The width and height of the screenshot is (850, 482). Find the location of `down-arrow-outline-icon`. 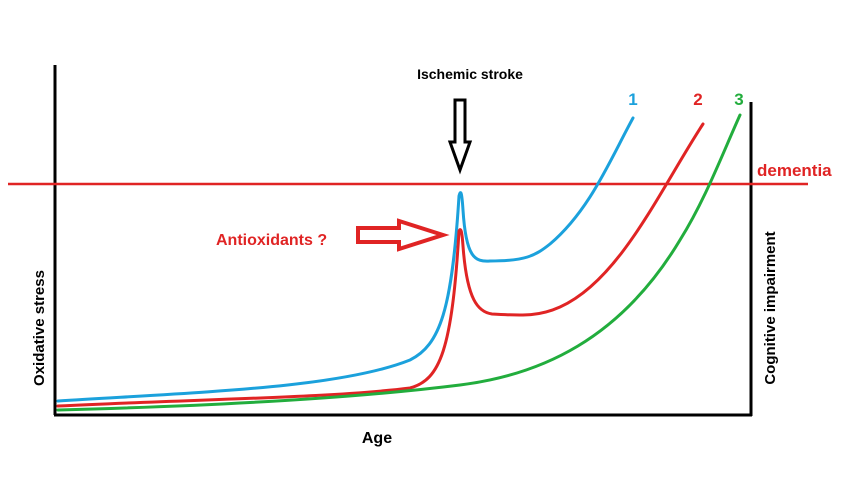

down-arrow-outline-icon is located at coordinates (460, 136).